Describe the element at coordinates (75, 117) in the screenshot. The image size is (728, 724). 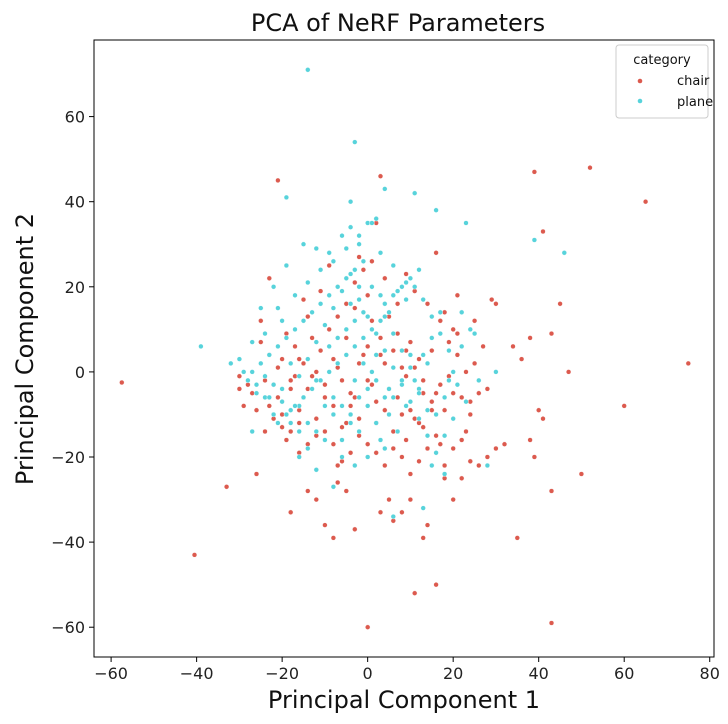
I see `y-tick-label-60: 60` at that location.